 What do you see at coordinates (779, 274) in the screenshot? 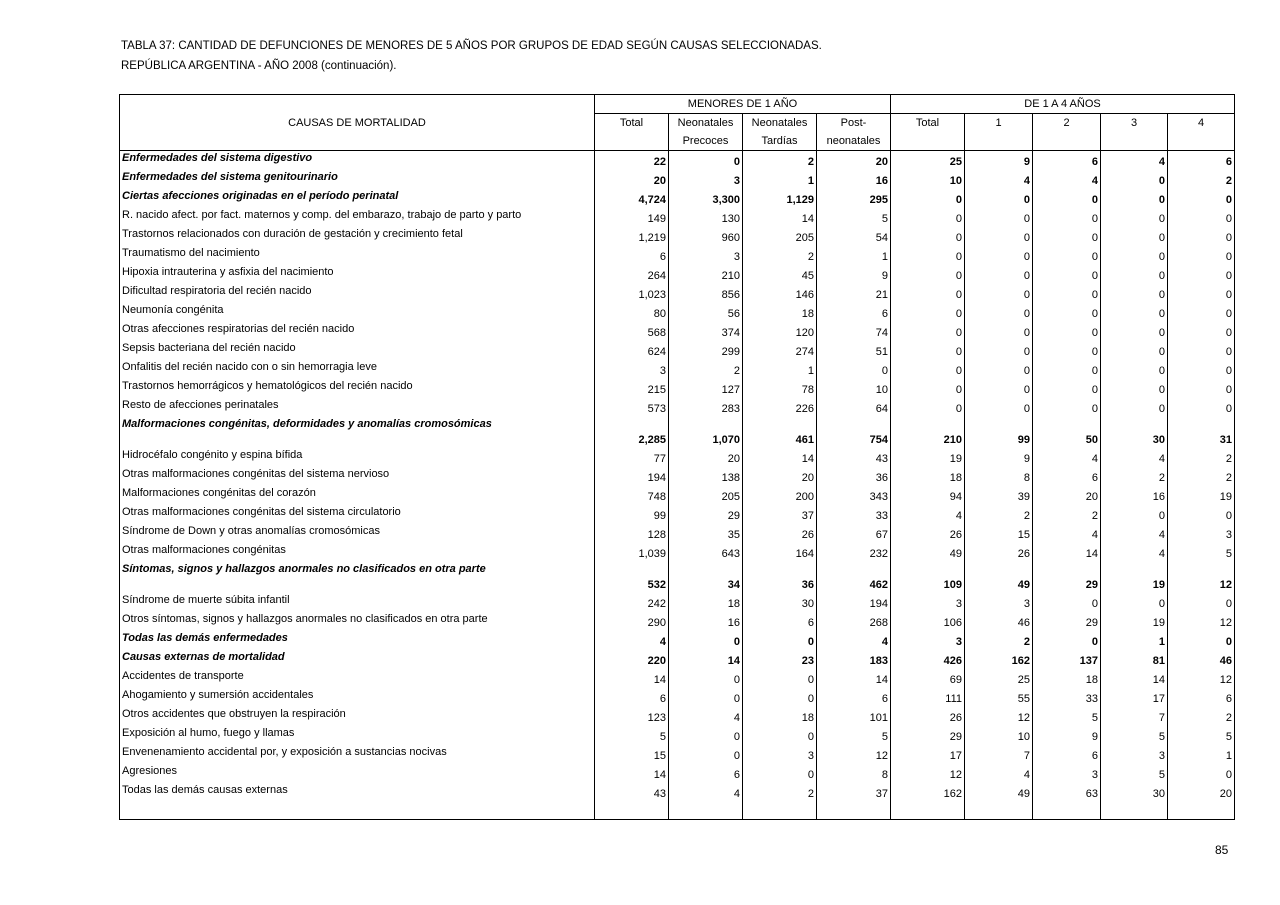
I see `value-cell: 45` at bounding box center [779, 274].